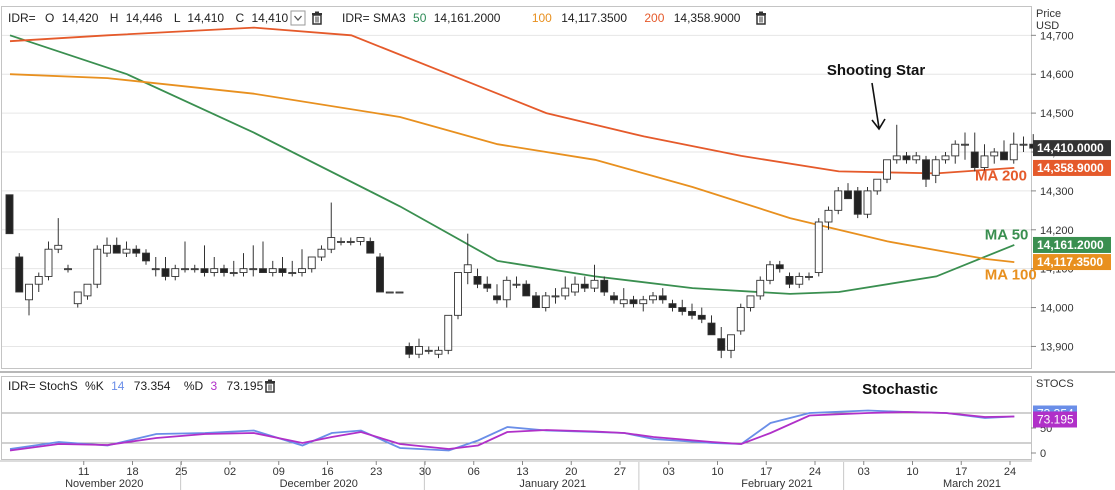 Image resolution: width=1115 pixels, height=490 pixels. I want to click on time-tick-label: 13, so click(522, 472).